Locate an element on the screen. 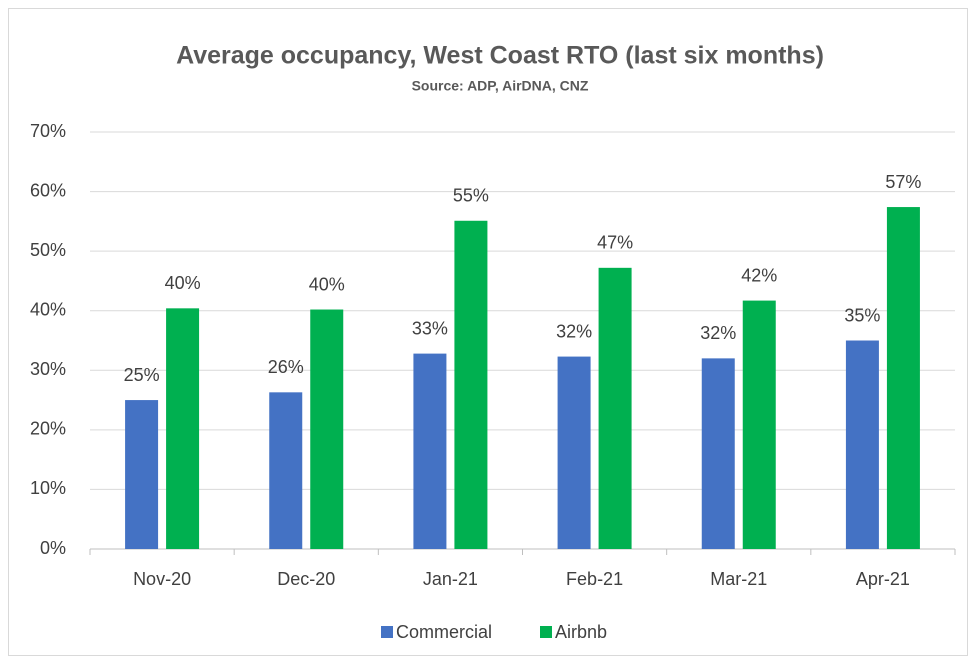  legend-label: Airbnb is located at coordinates (581, 632).